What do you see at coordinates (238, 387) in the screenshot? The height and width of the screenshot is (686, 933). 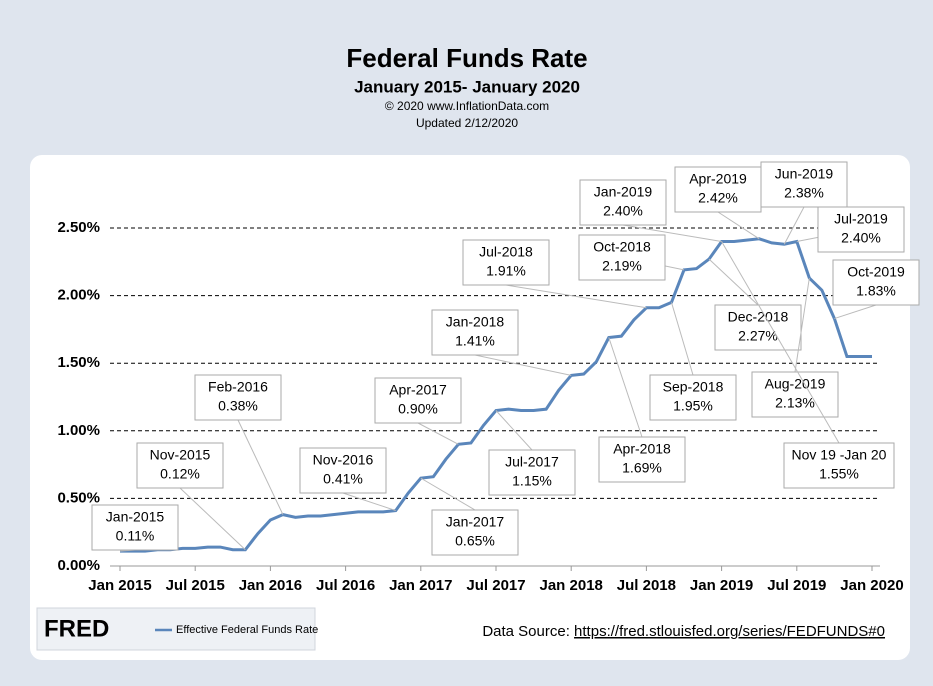 I see `annotation-date: Feb-2016` at bounding box center [238, 387].